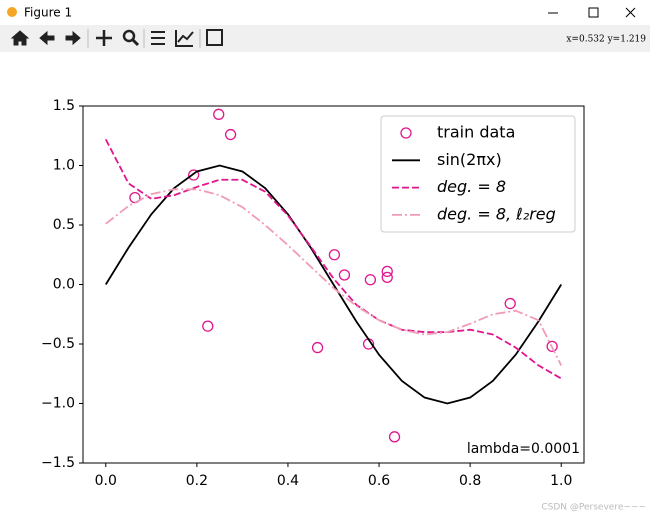 The image size is (650, 515). Describe the element at coordinates (48, 13) in the screenshot. I see `window-title: Figure 1` at that location.